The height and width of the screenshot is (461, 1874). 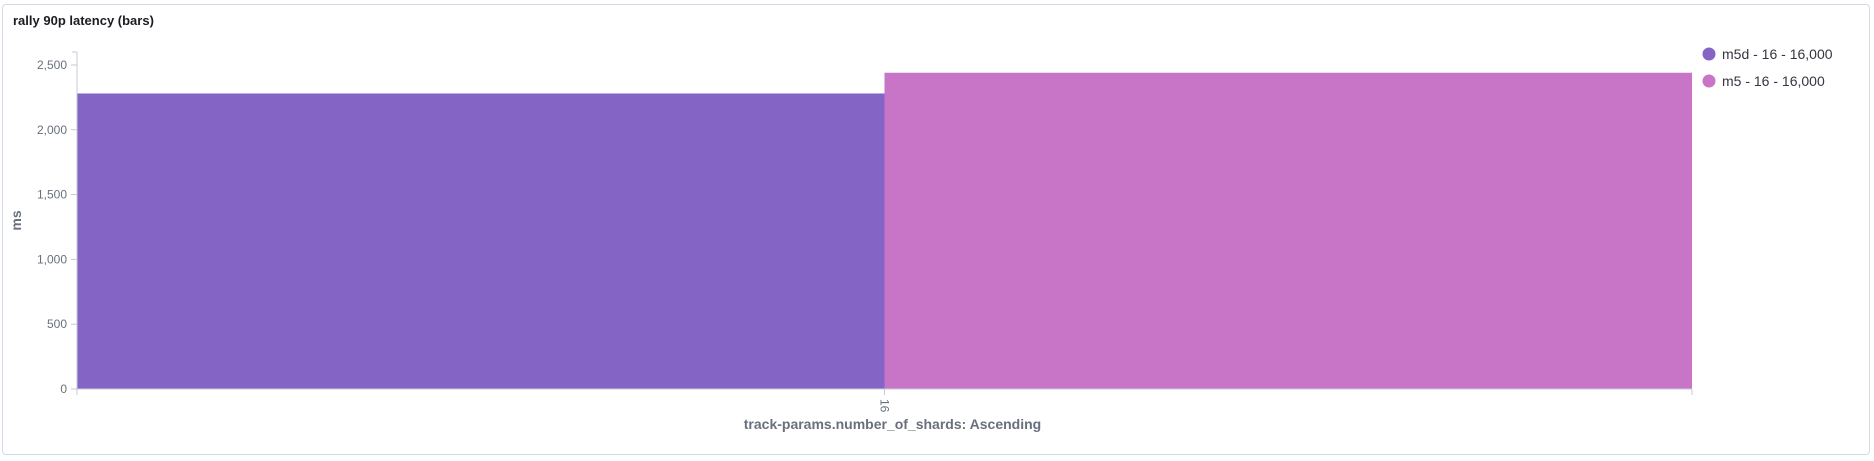 I want to click on y-tick-label: 1,500, so click(x=52, y=195).